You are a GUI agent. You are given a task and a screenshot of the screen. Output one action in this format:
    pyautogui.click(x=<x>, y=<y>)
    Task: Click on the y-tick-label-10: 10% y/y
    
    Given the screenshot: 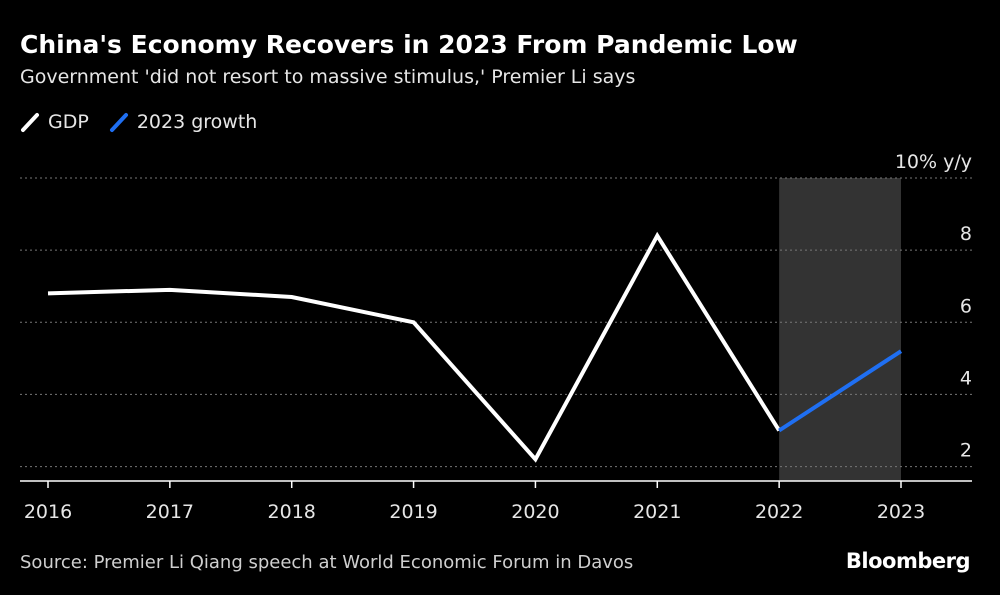 What is the action you would take?
    pyautogui.click(x=933, y=162)
    